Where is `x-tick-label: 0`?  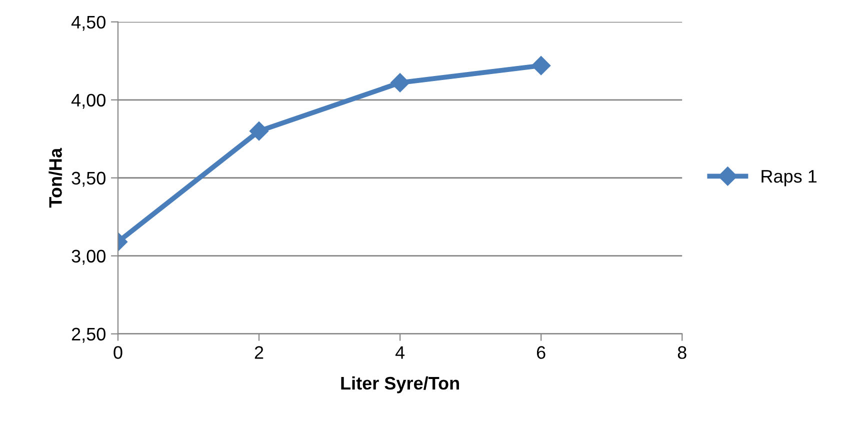 x-tick-label: 0 is located at coordinates (118, 352).